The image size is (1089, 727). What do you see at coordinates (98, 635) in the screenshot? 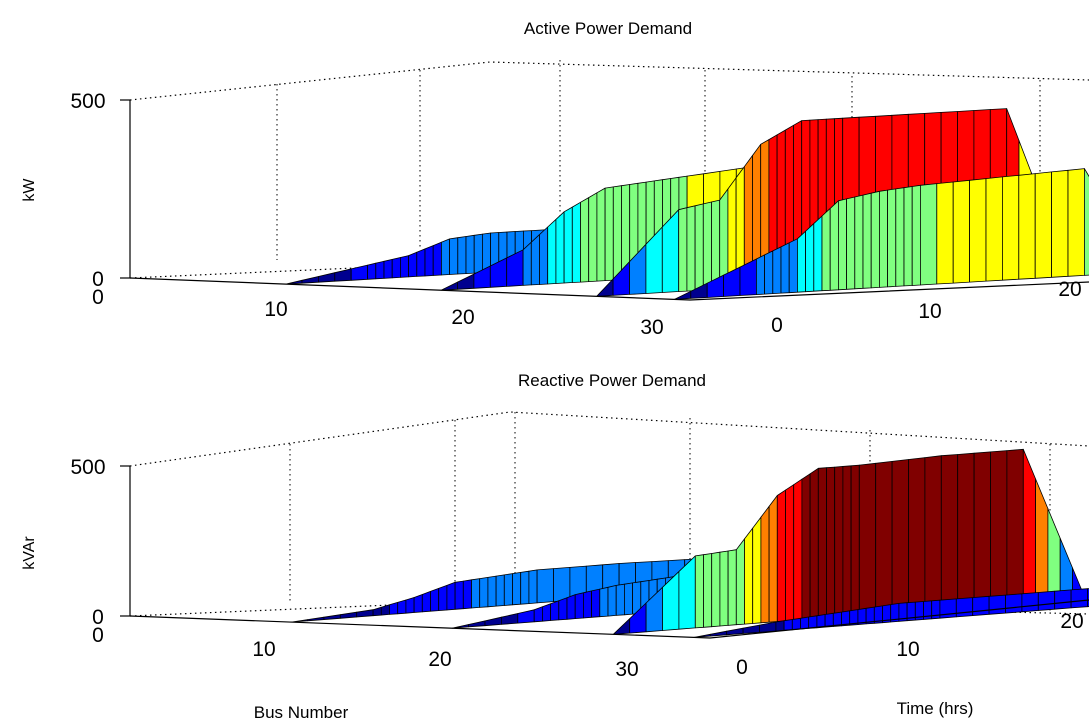
I see `x-tick-label: 0` at bounding box center [98, 635].